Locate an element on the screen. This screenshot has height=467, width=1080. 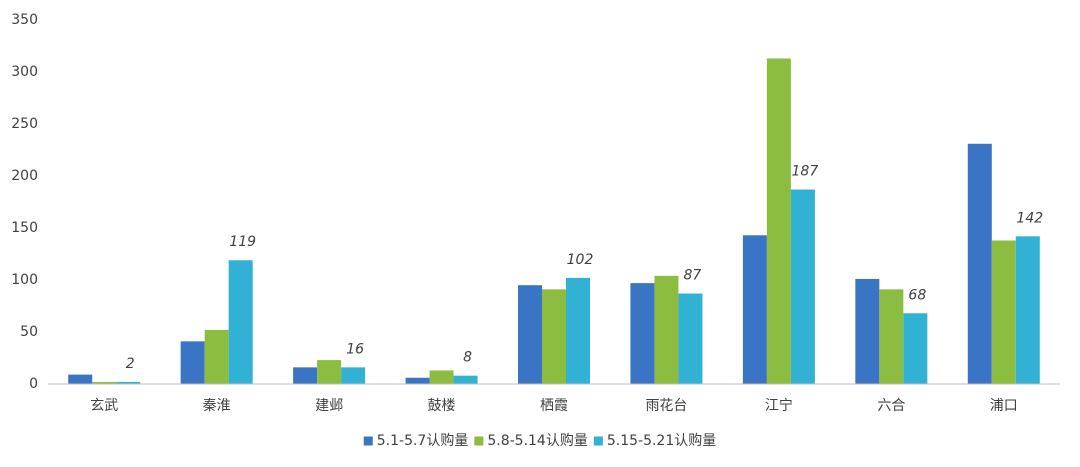
y-tick-label: 150 is located at coordinates (24, 228).